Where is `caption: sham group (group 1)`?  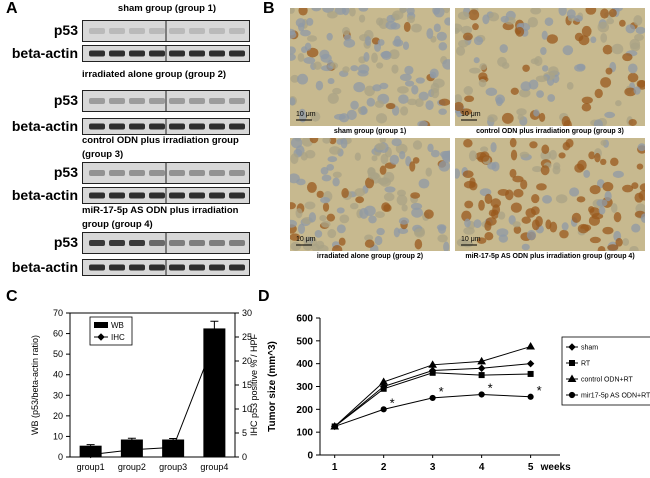 caption: sham group (group 1) is located at coordinates (370, 131).